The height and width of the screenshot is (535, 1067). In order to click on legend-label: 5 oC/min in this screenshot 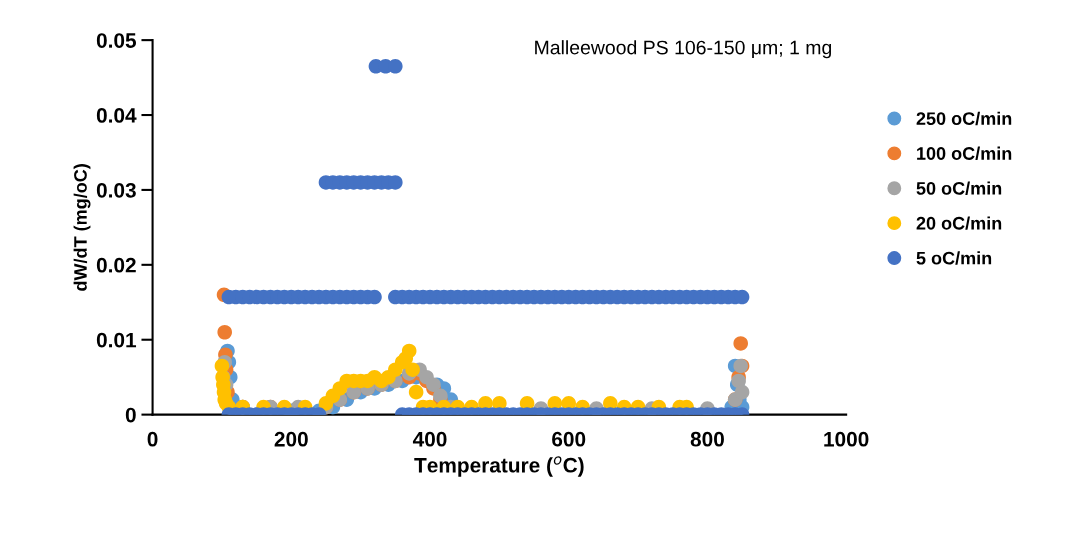, I will do `click(954, 258)`.